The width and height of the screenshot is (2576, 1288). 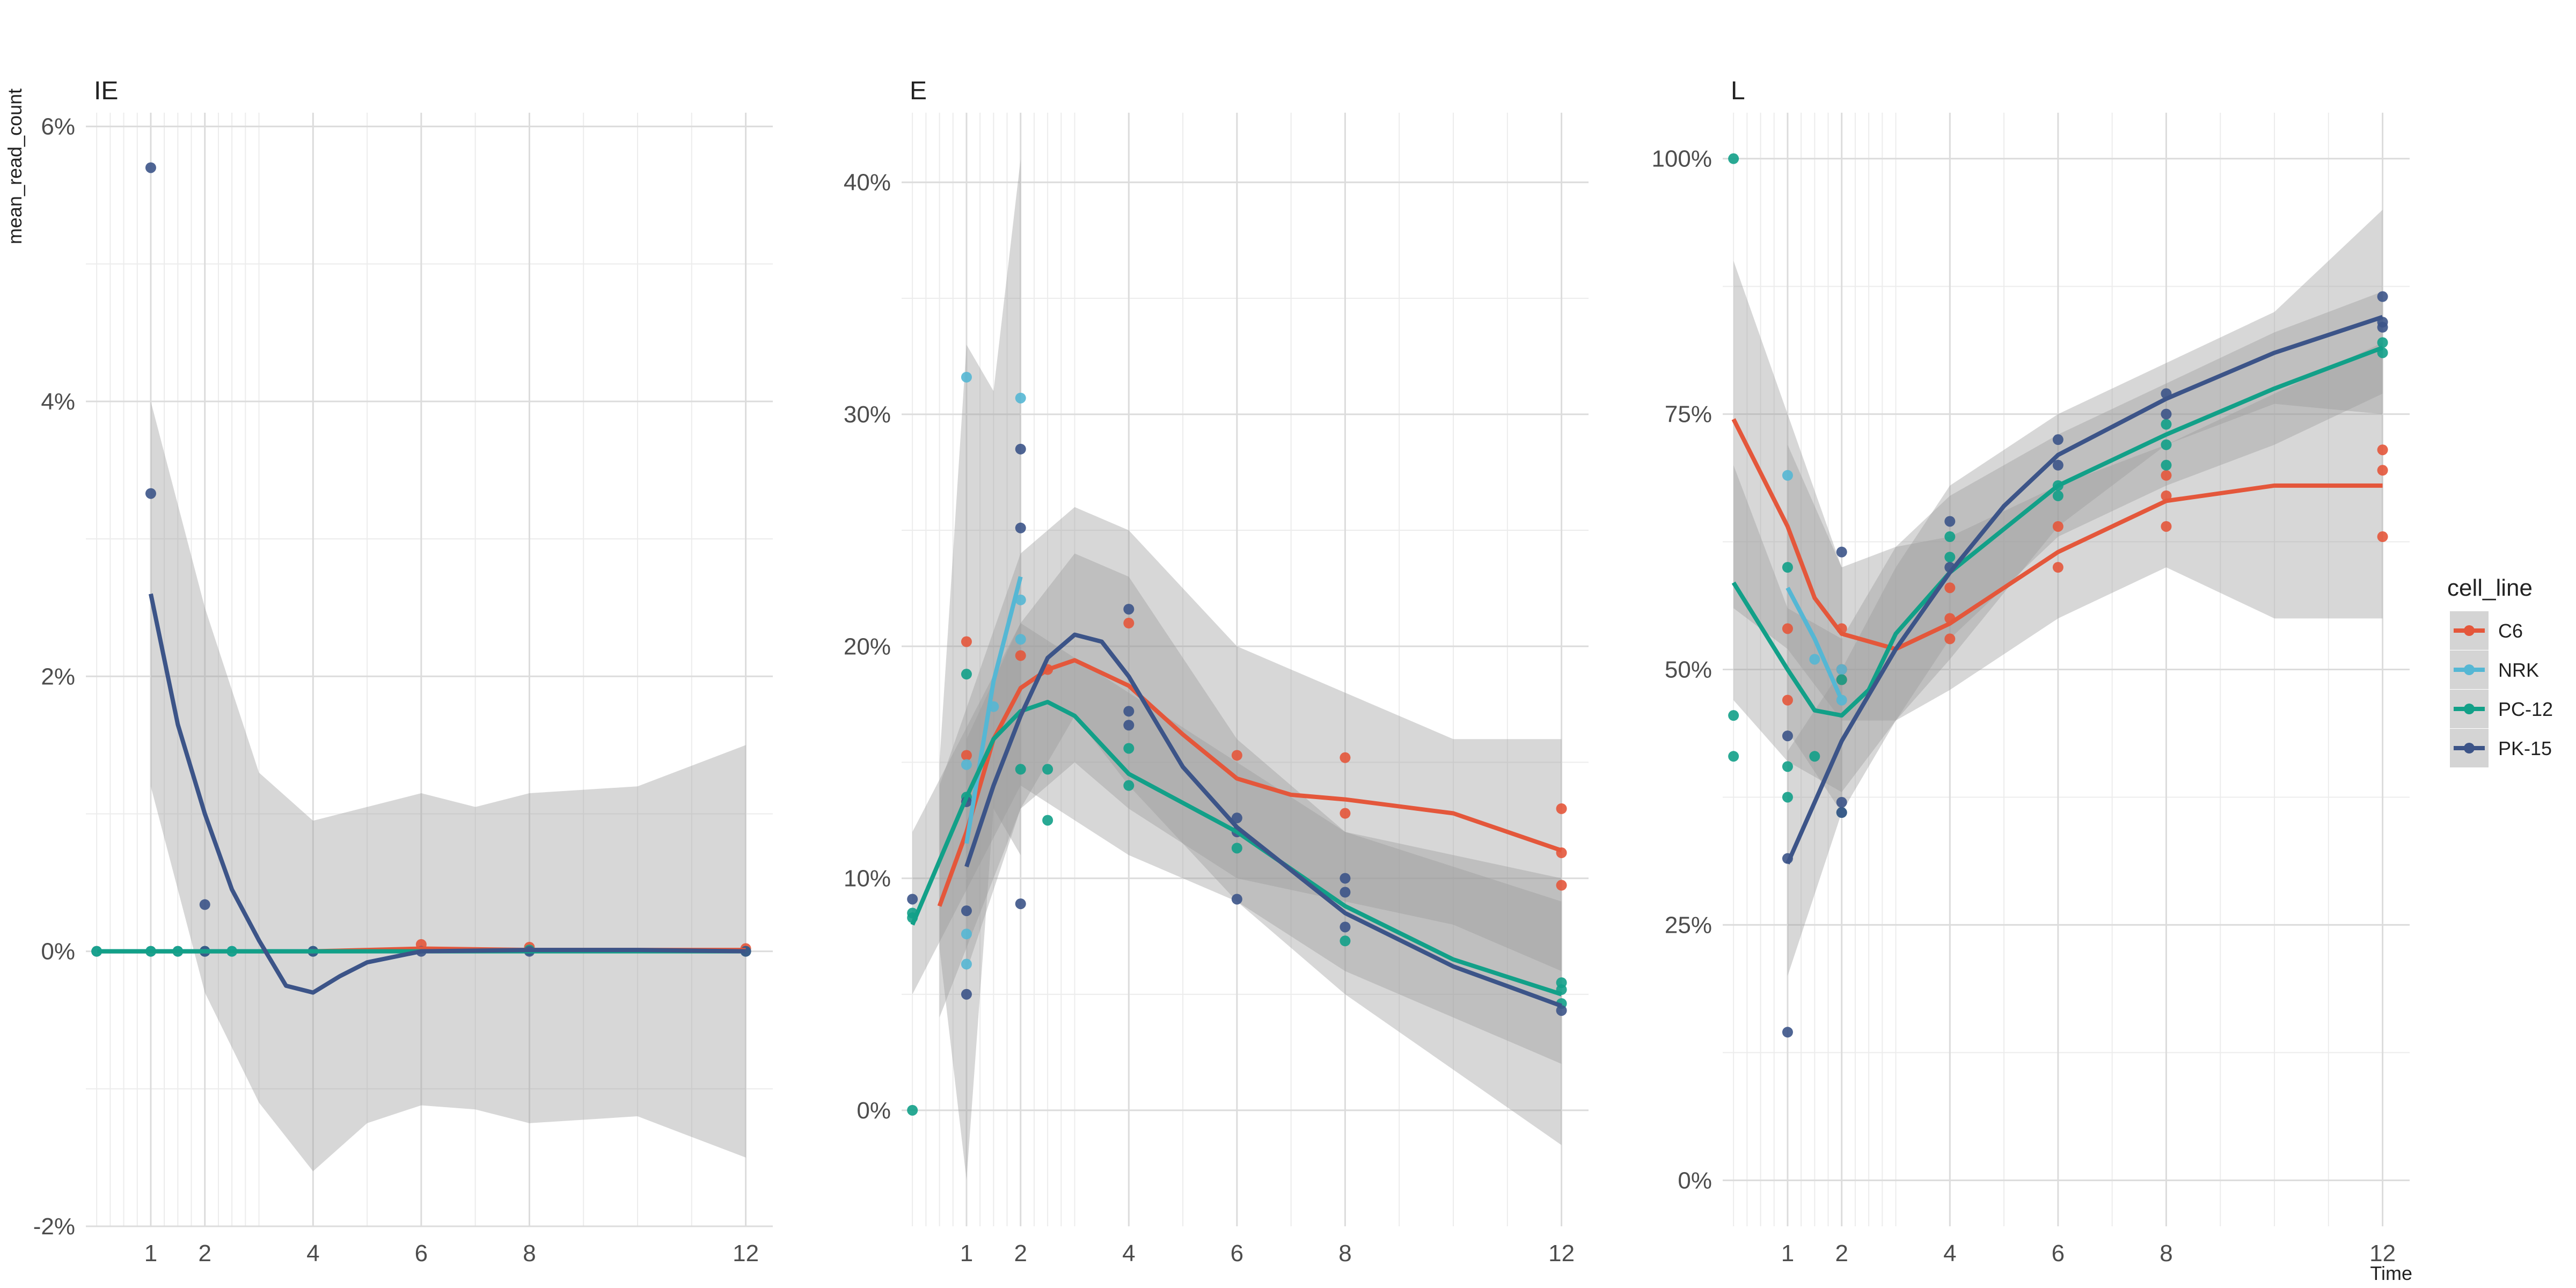 I want to click on confidence-band-C6, so click(x=1250, y=762).